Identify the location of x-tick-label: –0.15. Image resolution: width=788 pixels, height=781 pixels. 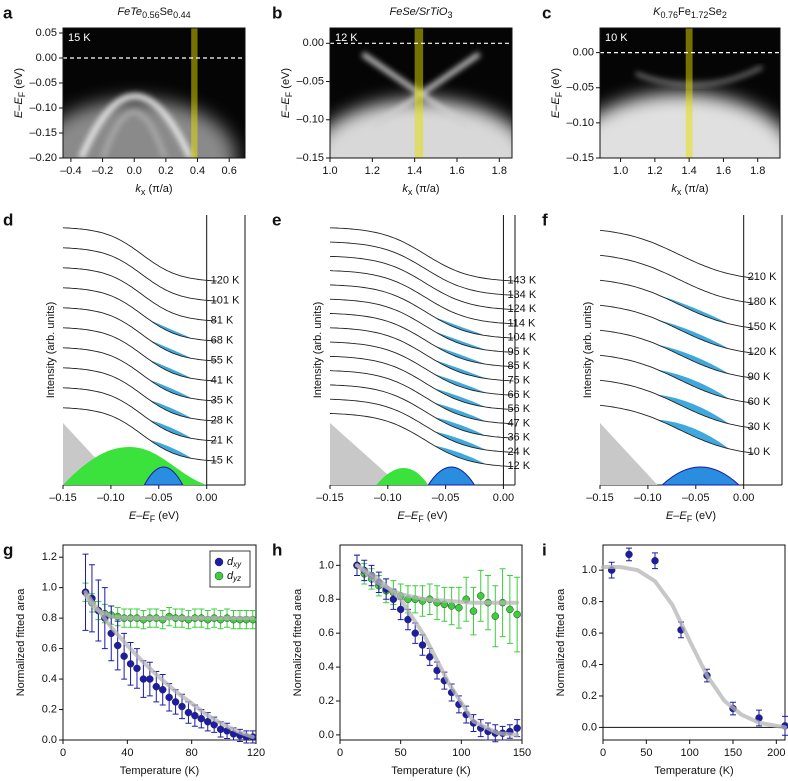
(600, 498).